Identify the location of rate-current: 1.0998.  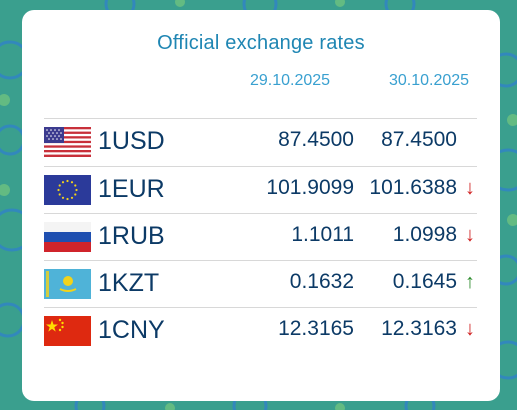
(424, 234).